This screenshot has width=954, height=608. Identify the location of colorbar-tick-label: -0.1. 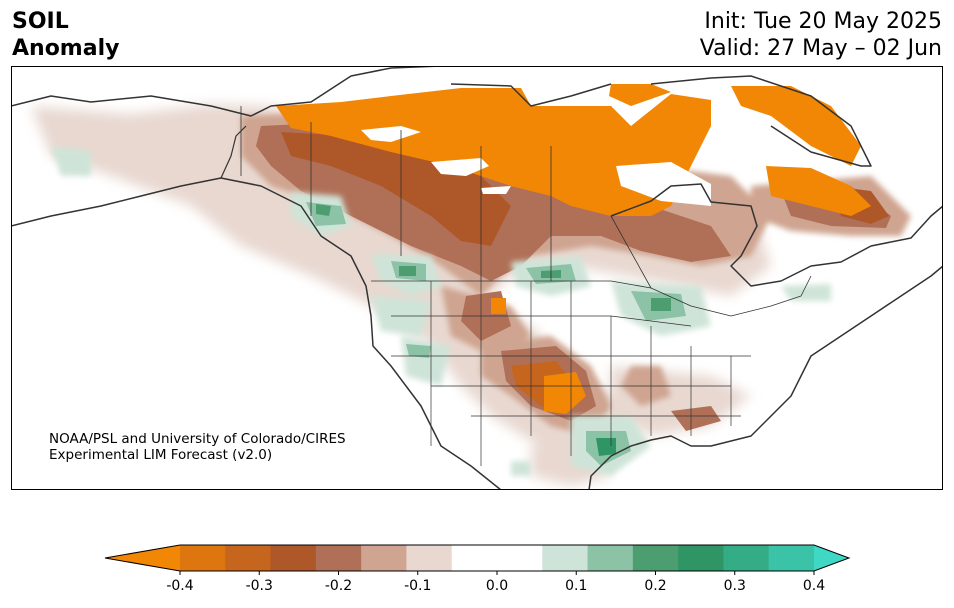
(418, 586).